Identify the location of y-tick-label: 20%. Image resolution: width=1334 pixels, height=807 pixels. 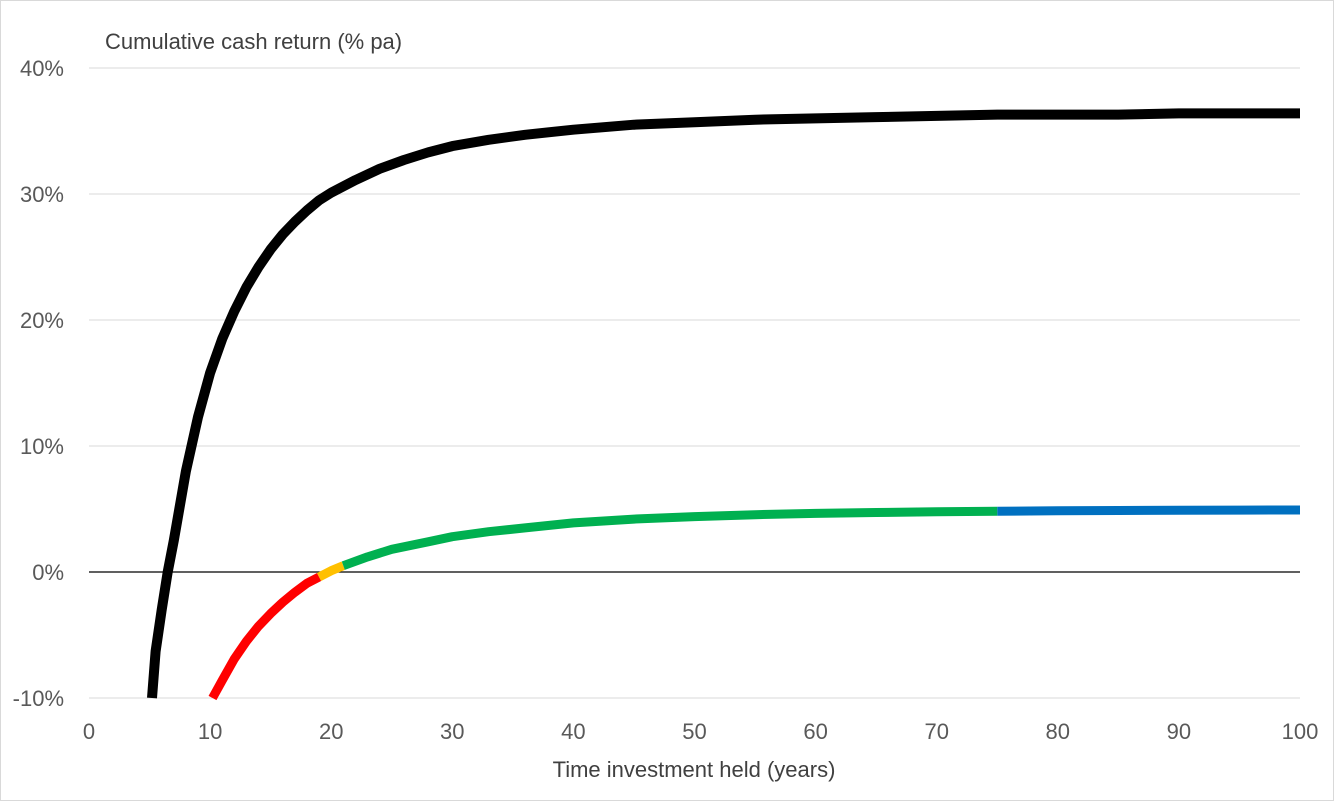
(42, 320).